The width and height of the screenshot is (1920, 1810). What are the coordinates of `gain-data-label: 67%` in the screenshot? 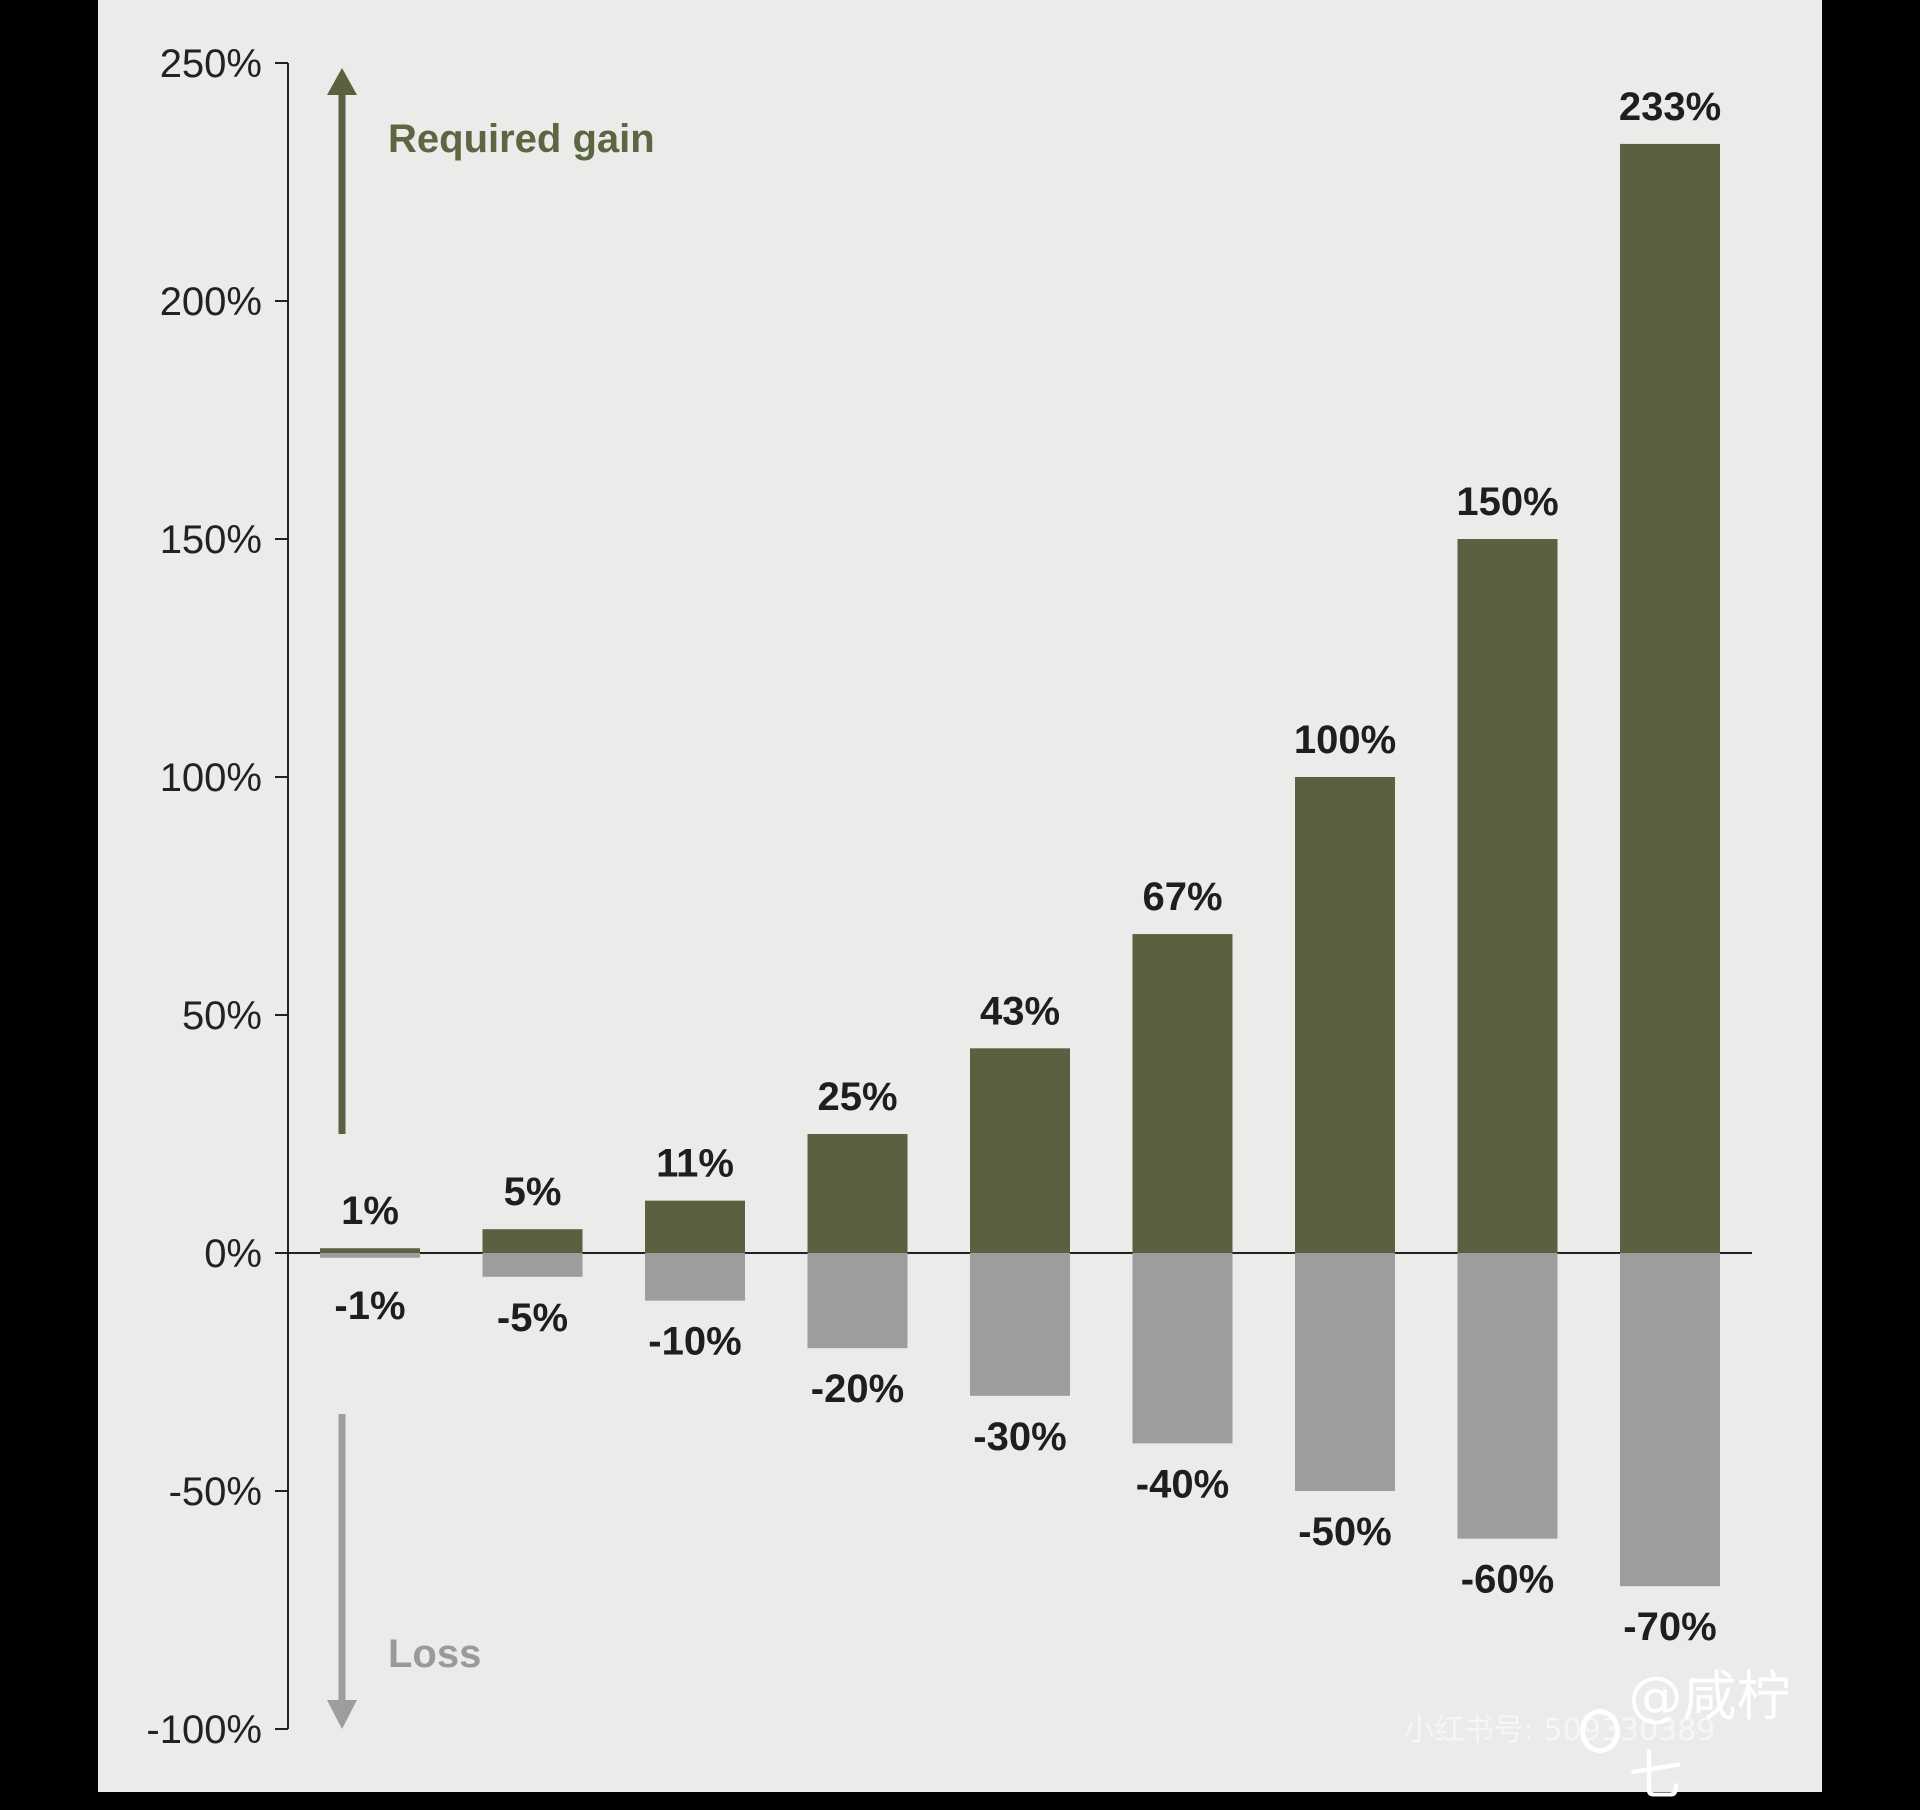 It's located at (1182, 897).